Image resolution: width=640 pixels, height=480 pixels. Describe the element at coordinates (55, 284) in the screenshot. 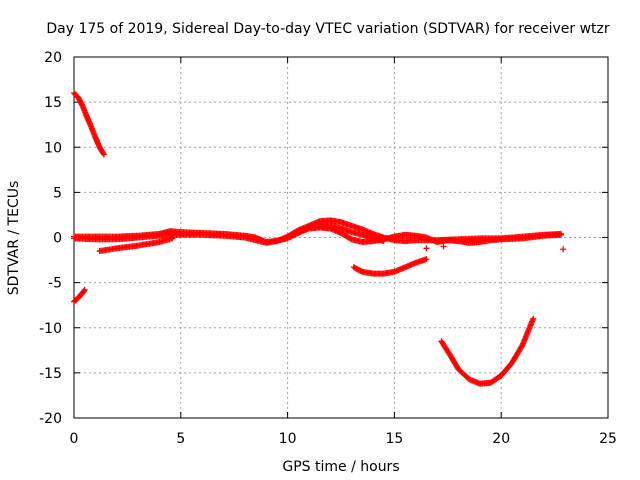

I see `y-tick-label: -5` at that location.